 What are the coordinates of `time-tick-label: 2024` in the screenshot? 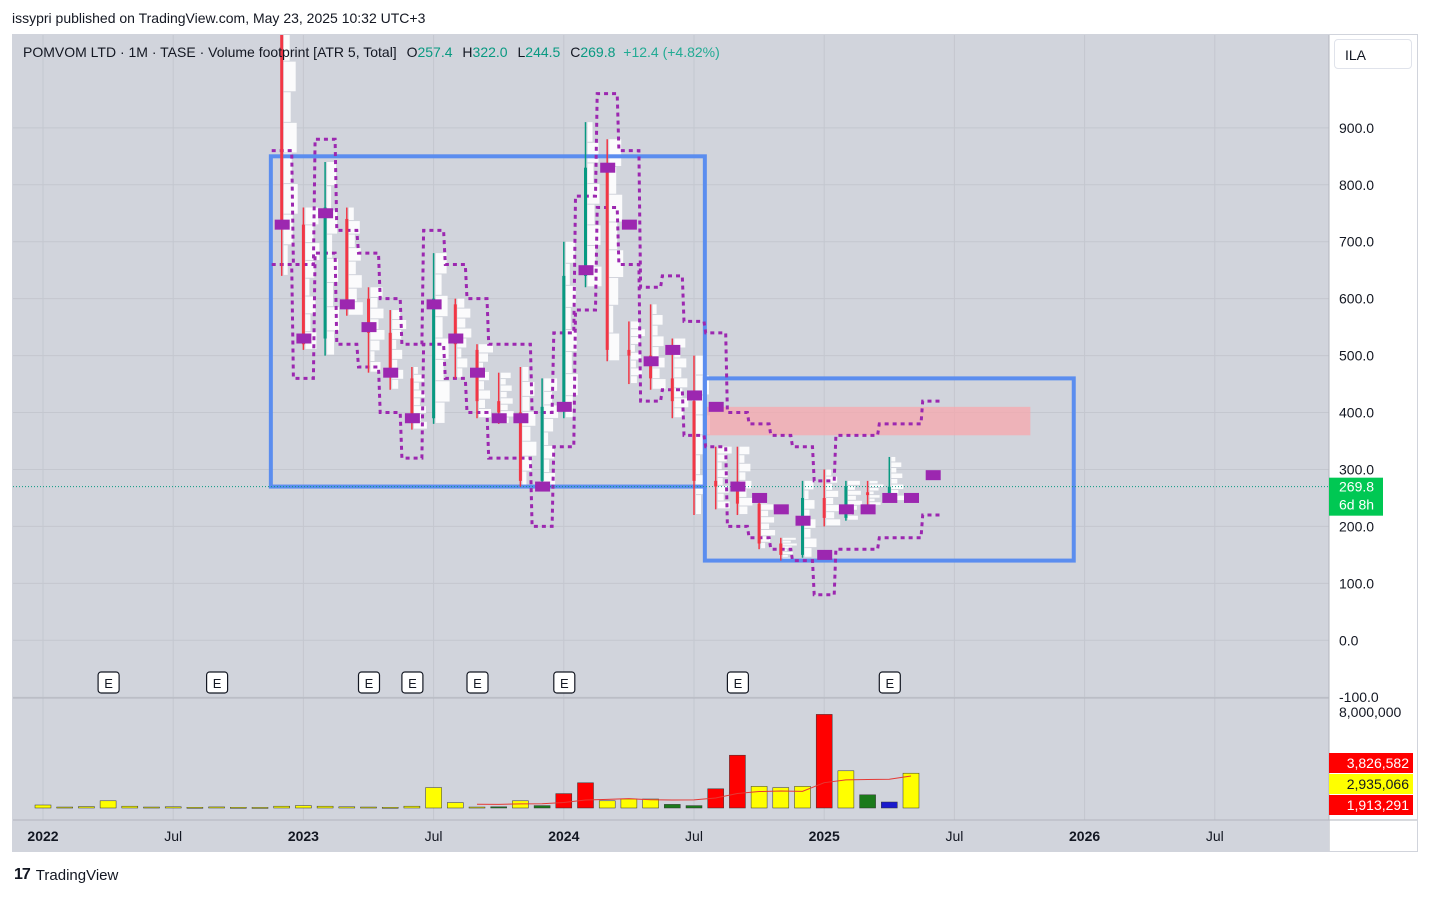 It's located at (563, 836).